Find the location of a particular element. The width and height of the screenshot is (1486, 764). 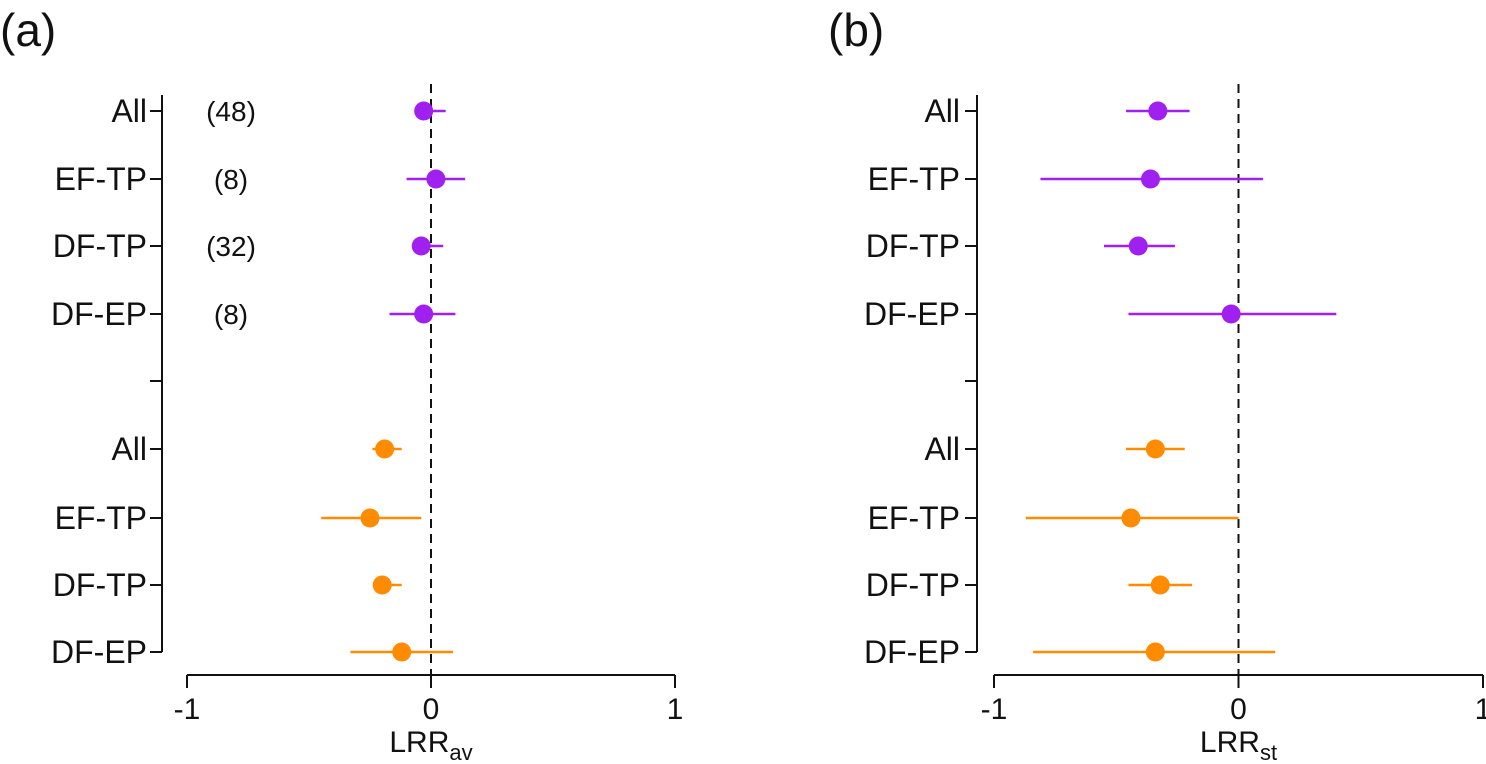

x-axis-label: LRRst is located at coordinates (1238, 745).